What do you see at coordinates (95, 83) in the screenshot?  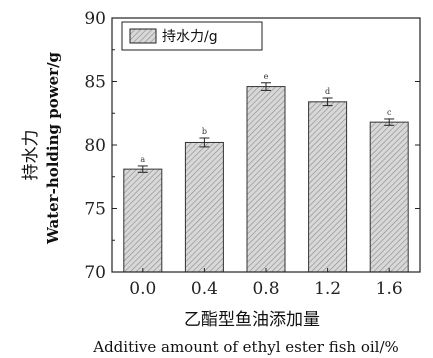 I see `y-tick-label-3: 85` at bounding box center [95, 83].